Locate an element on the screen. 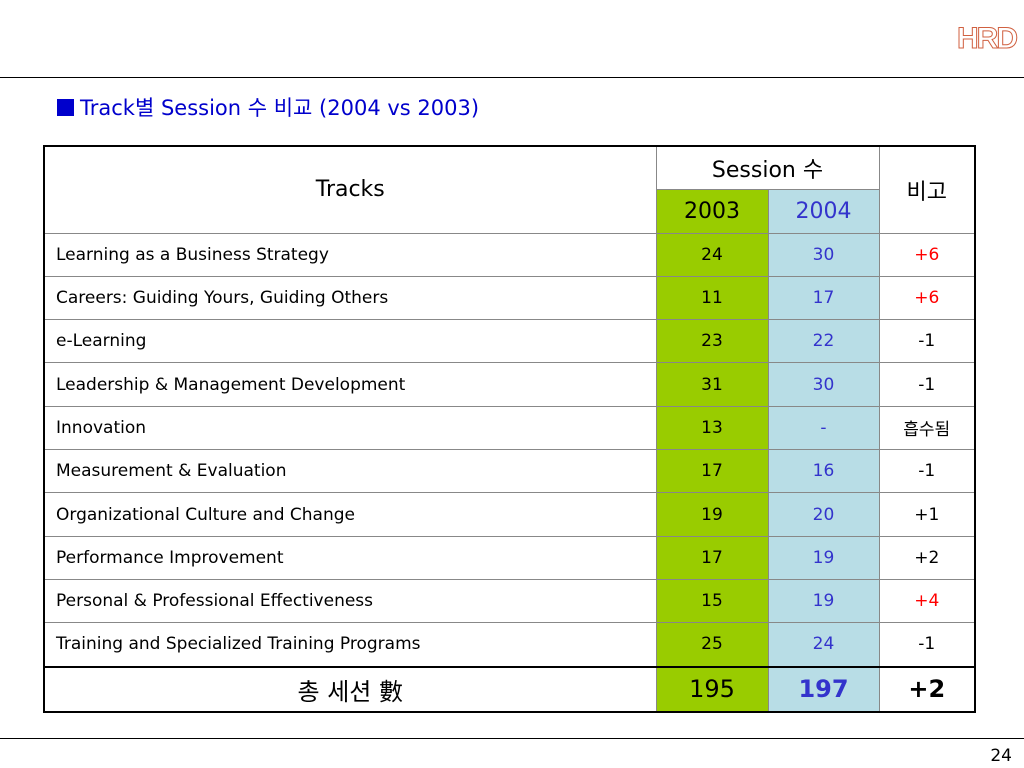 This screenshot has height=768, width=1024. header-session: Session 수 is located at coordinates (767, 168).